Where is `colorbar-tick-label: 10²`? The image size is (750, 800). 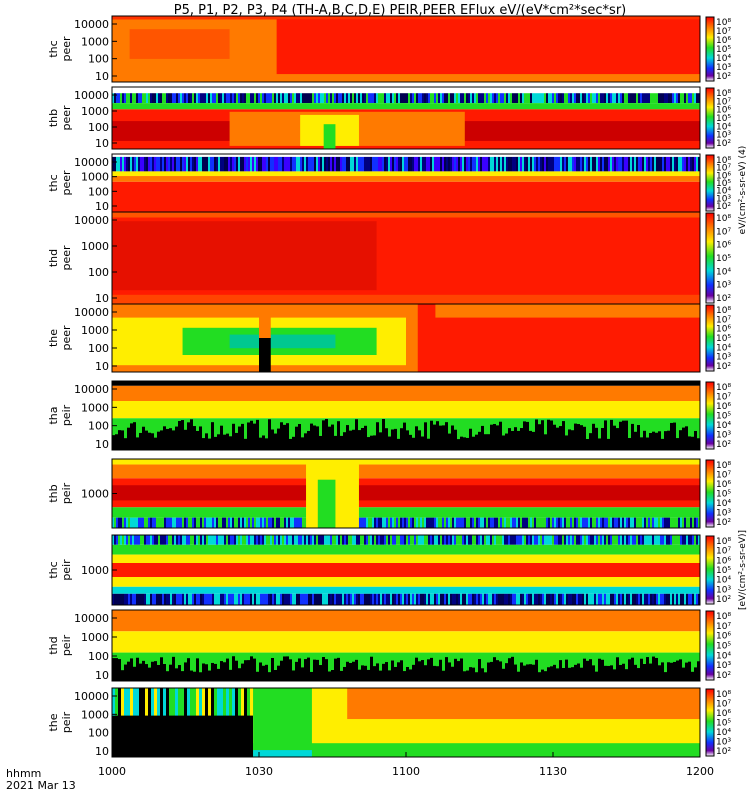 colorbar-tick-label: 10² is located at coordinates (723, 367).